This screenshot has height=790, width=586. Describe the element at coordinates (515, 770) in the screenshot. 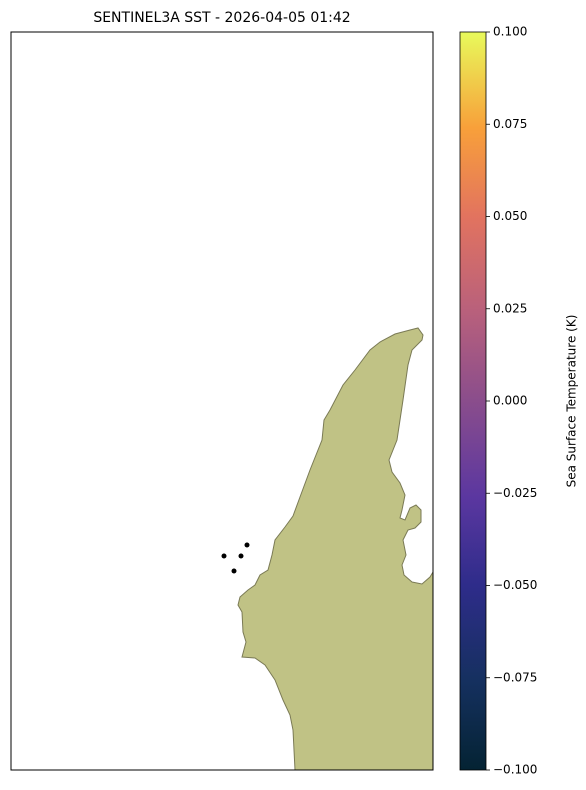

I see `colorbar-tick-label: −0.100` at that location.